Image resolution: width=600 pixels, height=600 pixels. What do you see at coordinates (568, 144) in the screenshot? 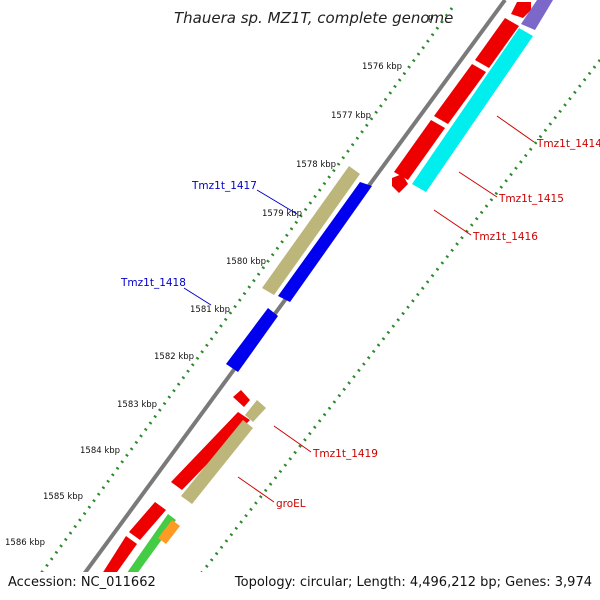
I see `gene-label-tmz1t-1414: Tmz1t_1414` at bounding box center [568, 144].